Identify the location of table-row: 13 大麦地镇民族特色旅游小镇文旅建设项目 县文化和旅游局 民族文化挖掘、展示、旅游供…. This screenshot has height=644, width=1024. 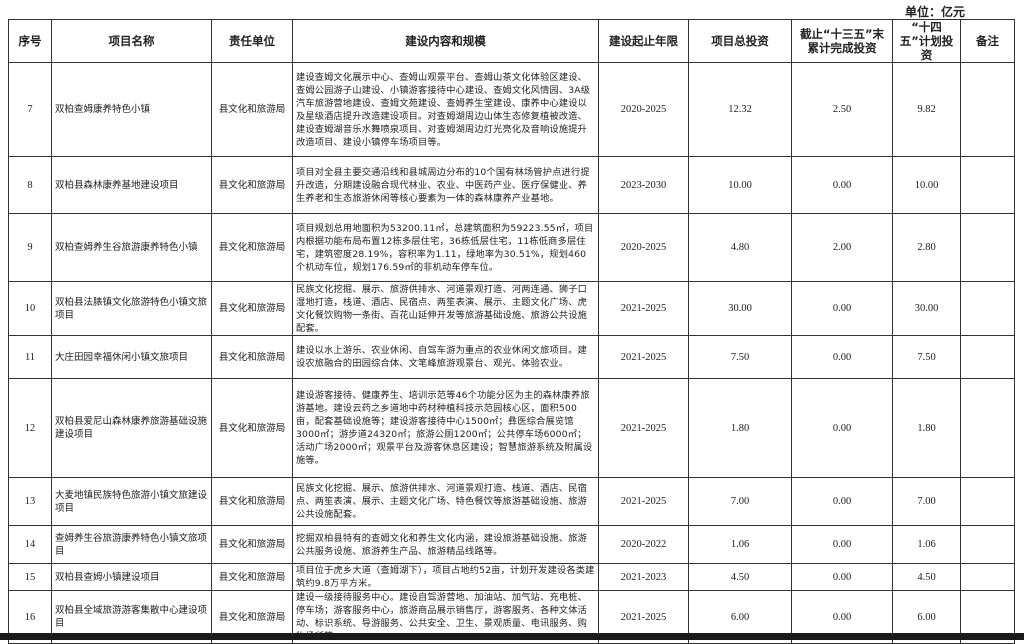
(511, 501).